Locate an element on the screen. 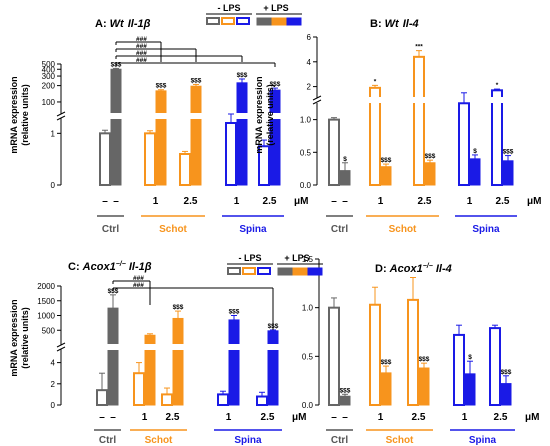 Image resolution: width=550 pixels, height=446 pixels. y-tick-label: 0.0 is located at coordinates (308, 405).